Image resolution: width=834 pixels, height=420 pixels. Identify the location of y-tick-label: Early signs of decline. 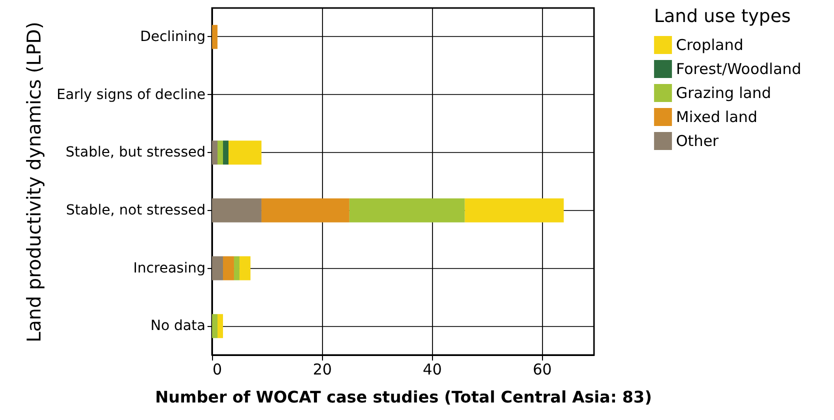
(131, 94).